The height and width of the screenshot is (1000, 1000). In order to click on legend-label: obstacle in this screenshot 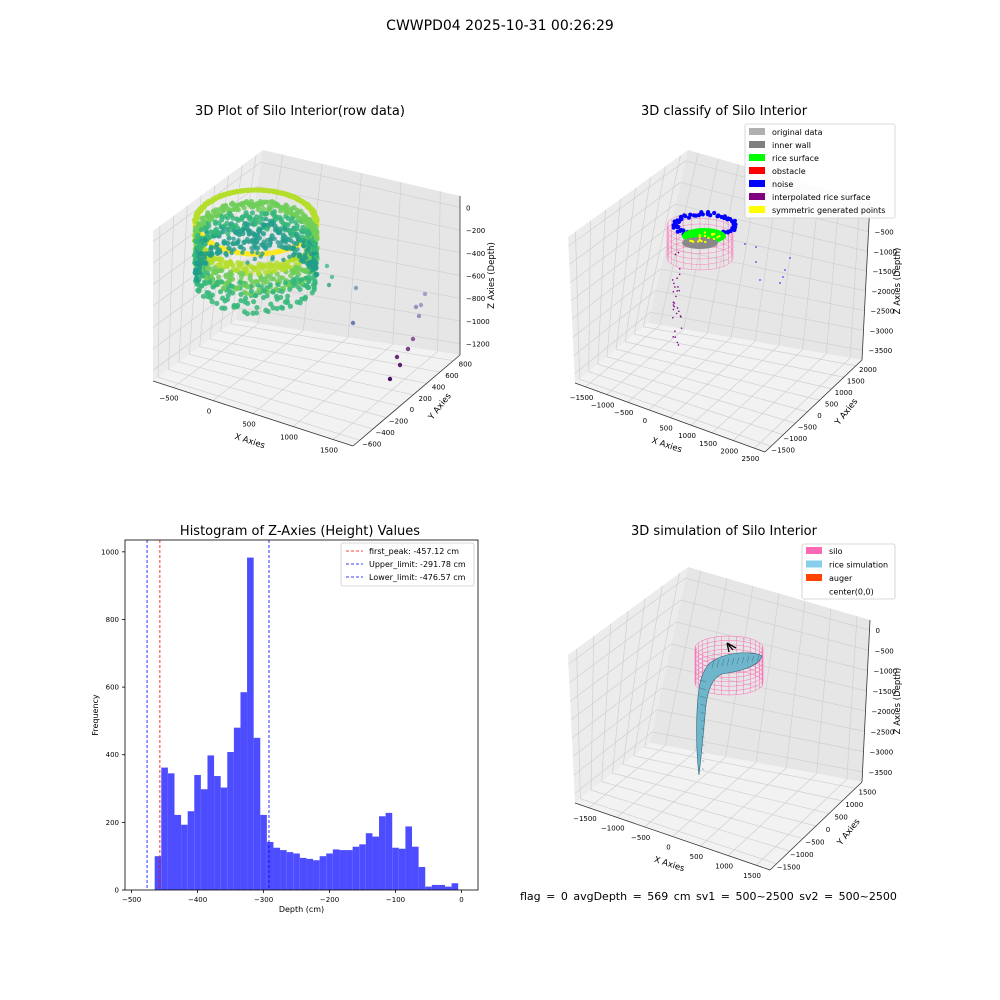, I will do `click(789, 171)`.